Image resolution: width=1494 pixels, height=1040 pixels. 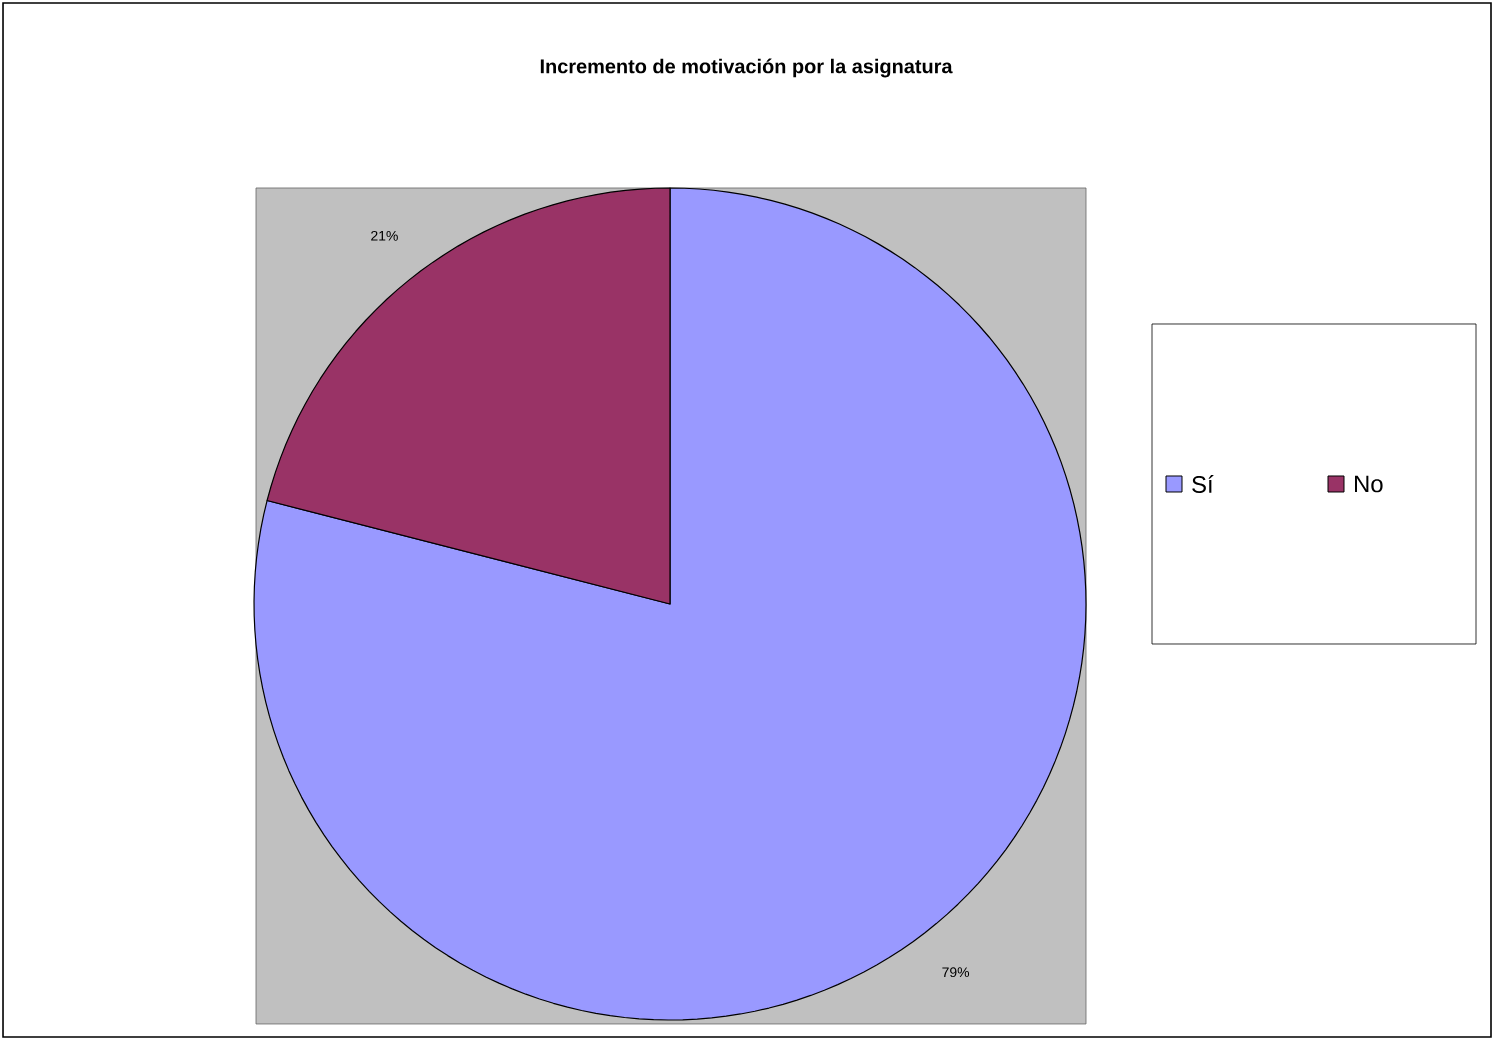 I want to click on chart-title: Incremento de motivación por la asignatura, so click(x=746, y=68).